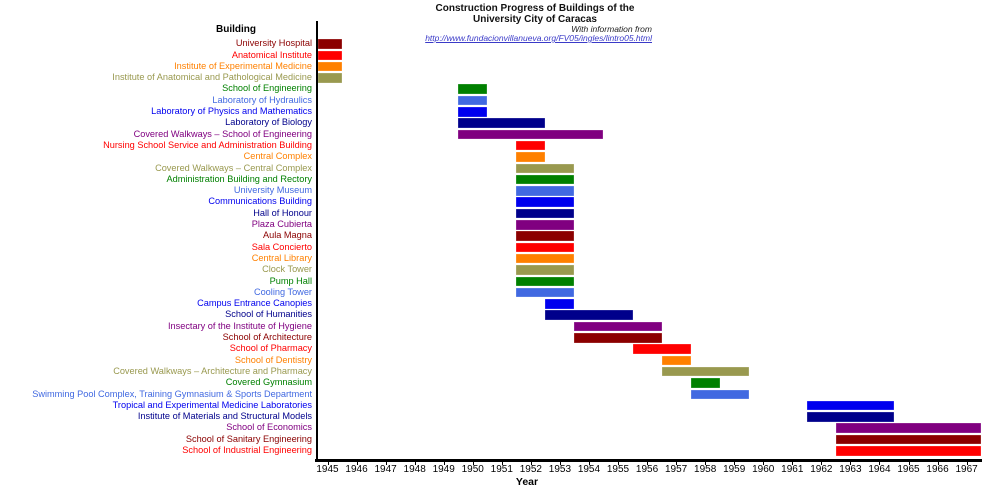 This screenshot has height=501, width=1000. What do you see at coordinates (705, 469) in the screenshot?
I see `x-tick-label: 1958` at bounding box center [705, 469].